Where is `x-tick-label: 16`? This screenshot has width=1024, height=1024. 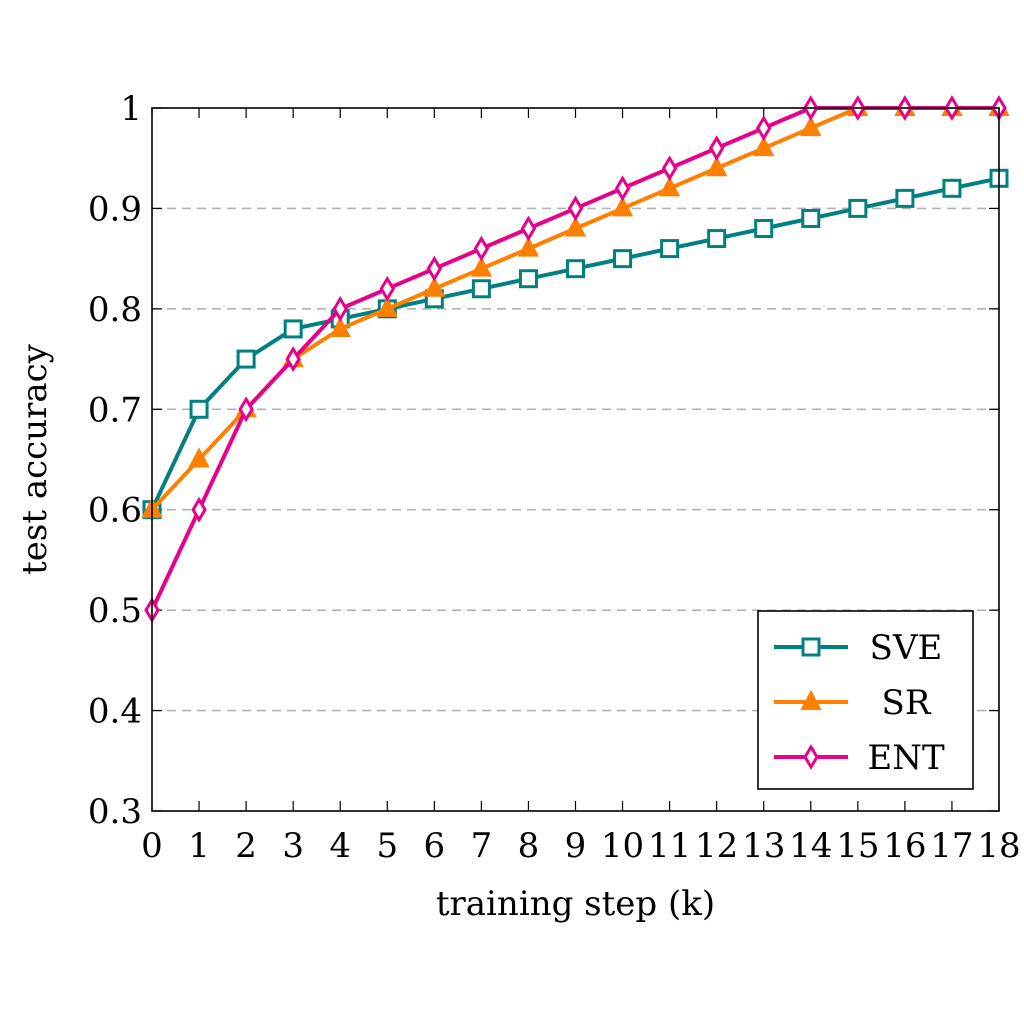 x-tick-label: 16 is located at coordinates (904, 846).